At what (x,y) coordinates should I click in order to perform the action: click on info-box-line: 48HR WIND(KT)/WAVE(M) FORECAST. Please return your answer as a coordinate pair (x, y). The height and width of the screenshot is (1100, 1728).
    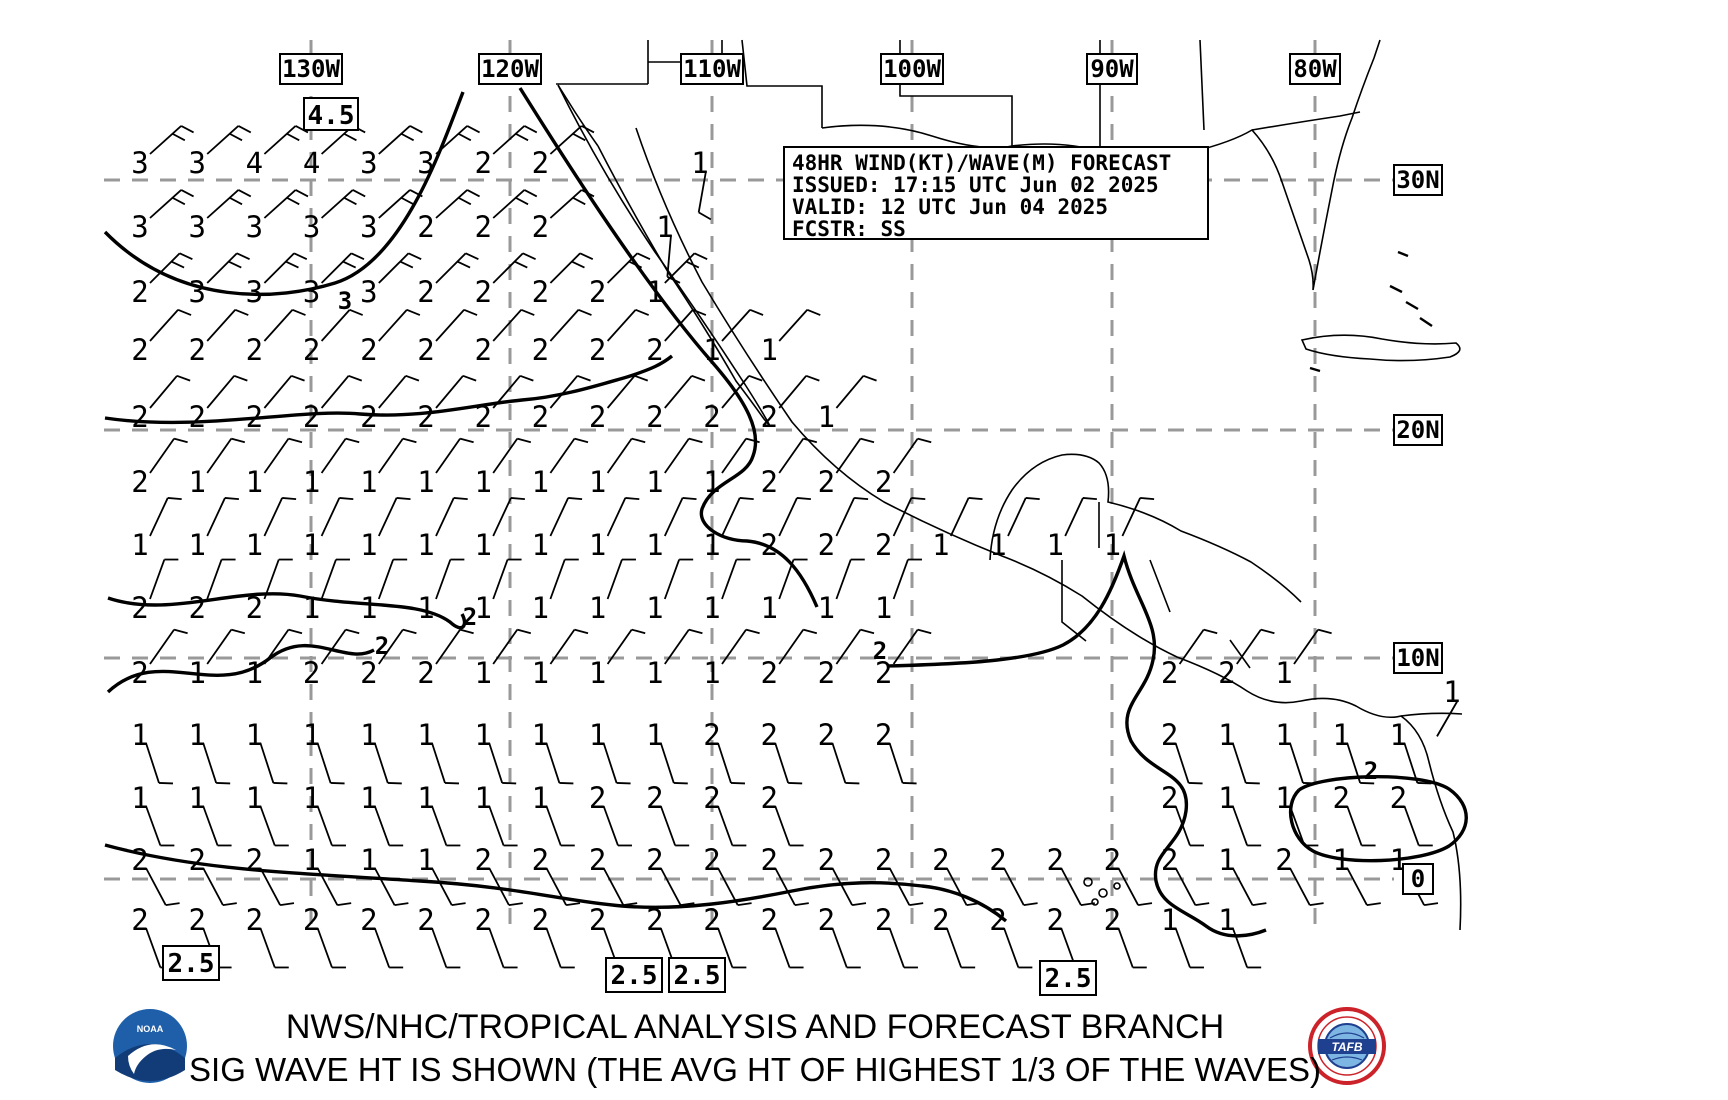
    Looking at the image, I should click on (981, 163).